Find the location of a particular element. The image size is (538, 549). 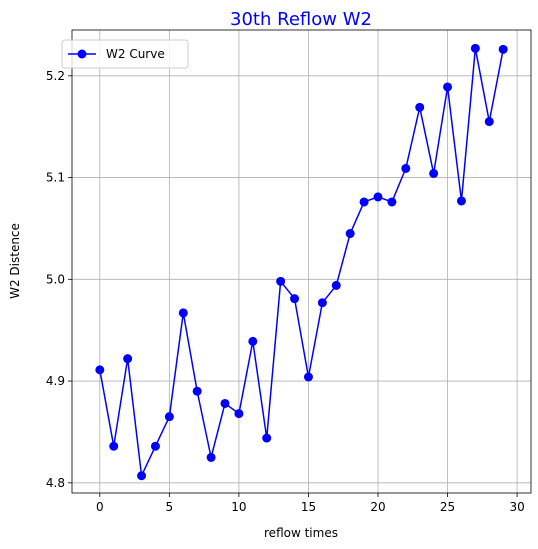

x-tick-label: 20 is located at coordinates (377, 507).